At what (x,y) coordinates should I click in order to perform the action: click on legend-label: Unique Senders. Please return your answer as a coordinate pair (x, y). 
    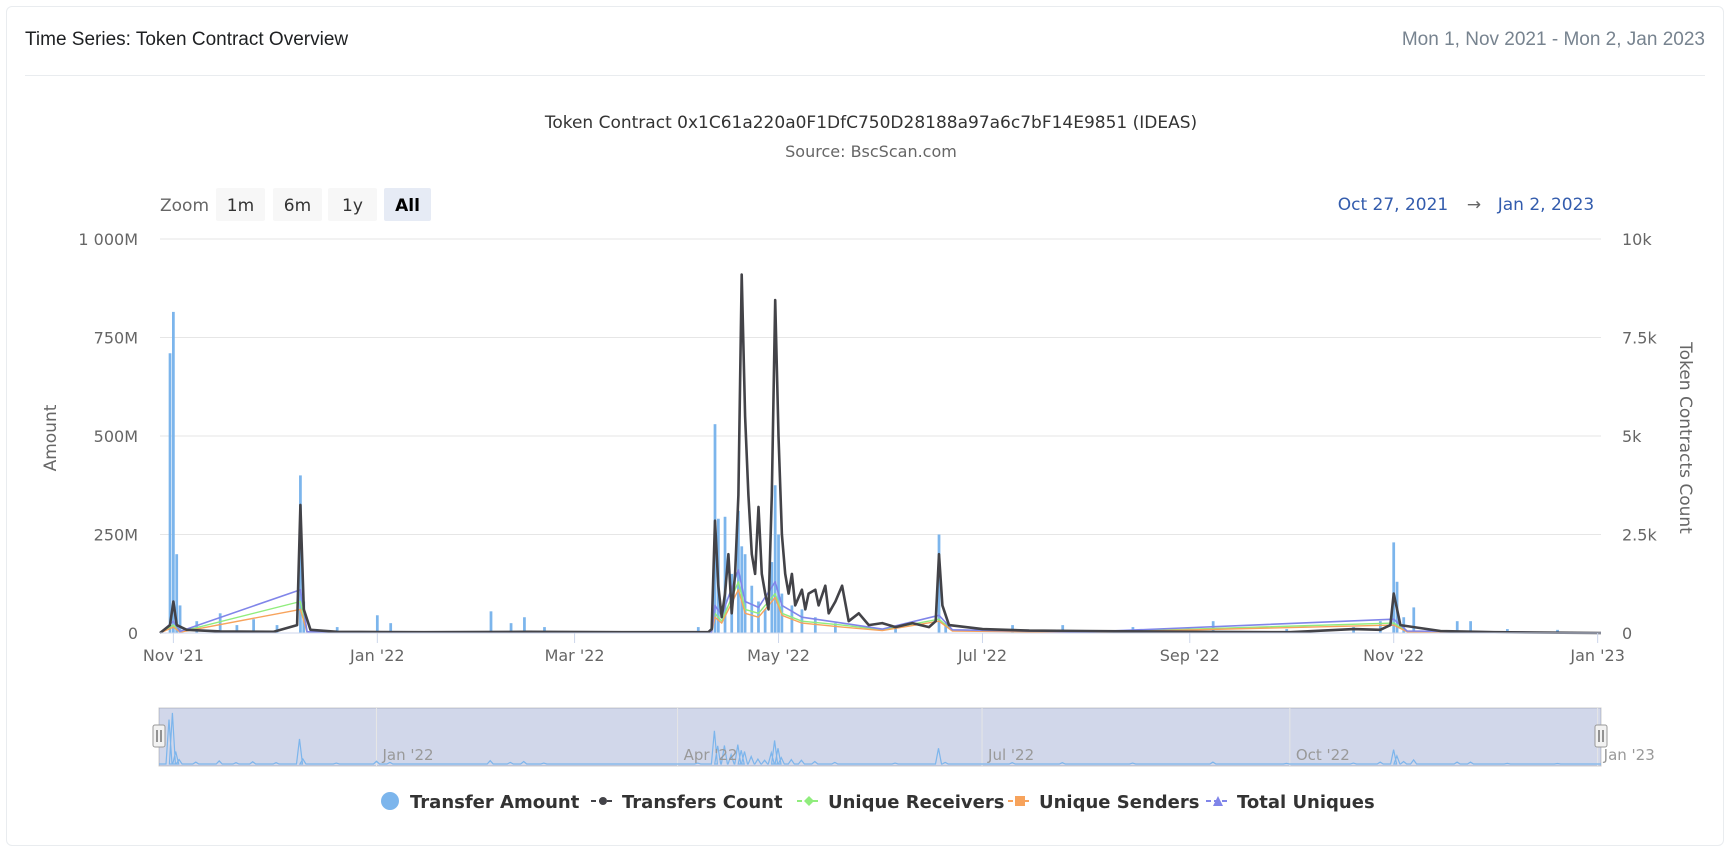
    Looking at the image, I should click on (1119, 802).